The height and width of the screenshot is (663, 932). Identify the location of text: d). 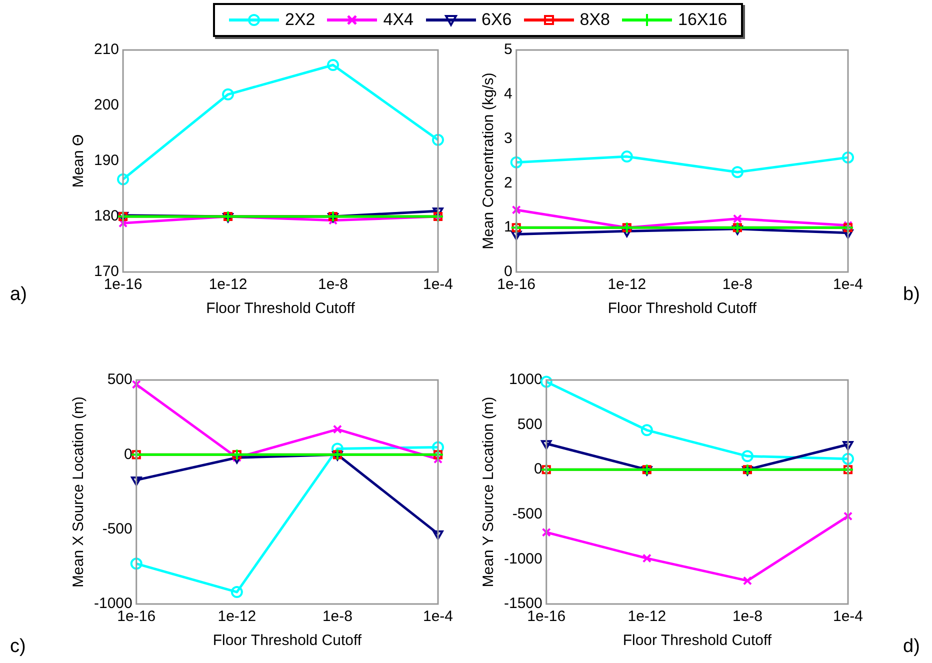
(911, 647).